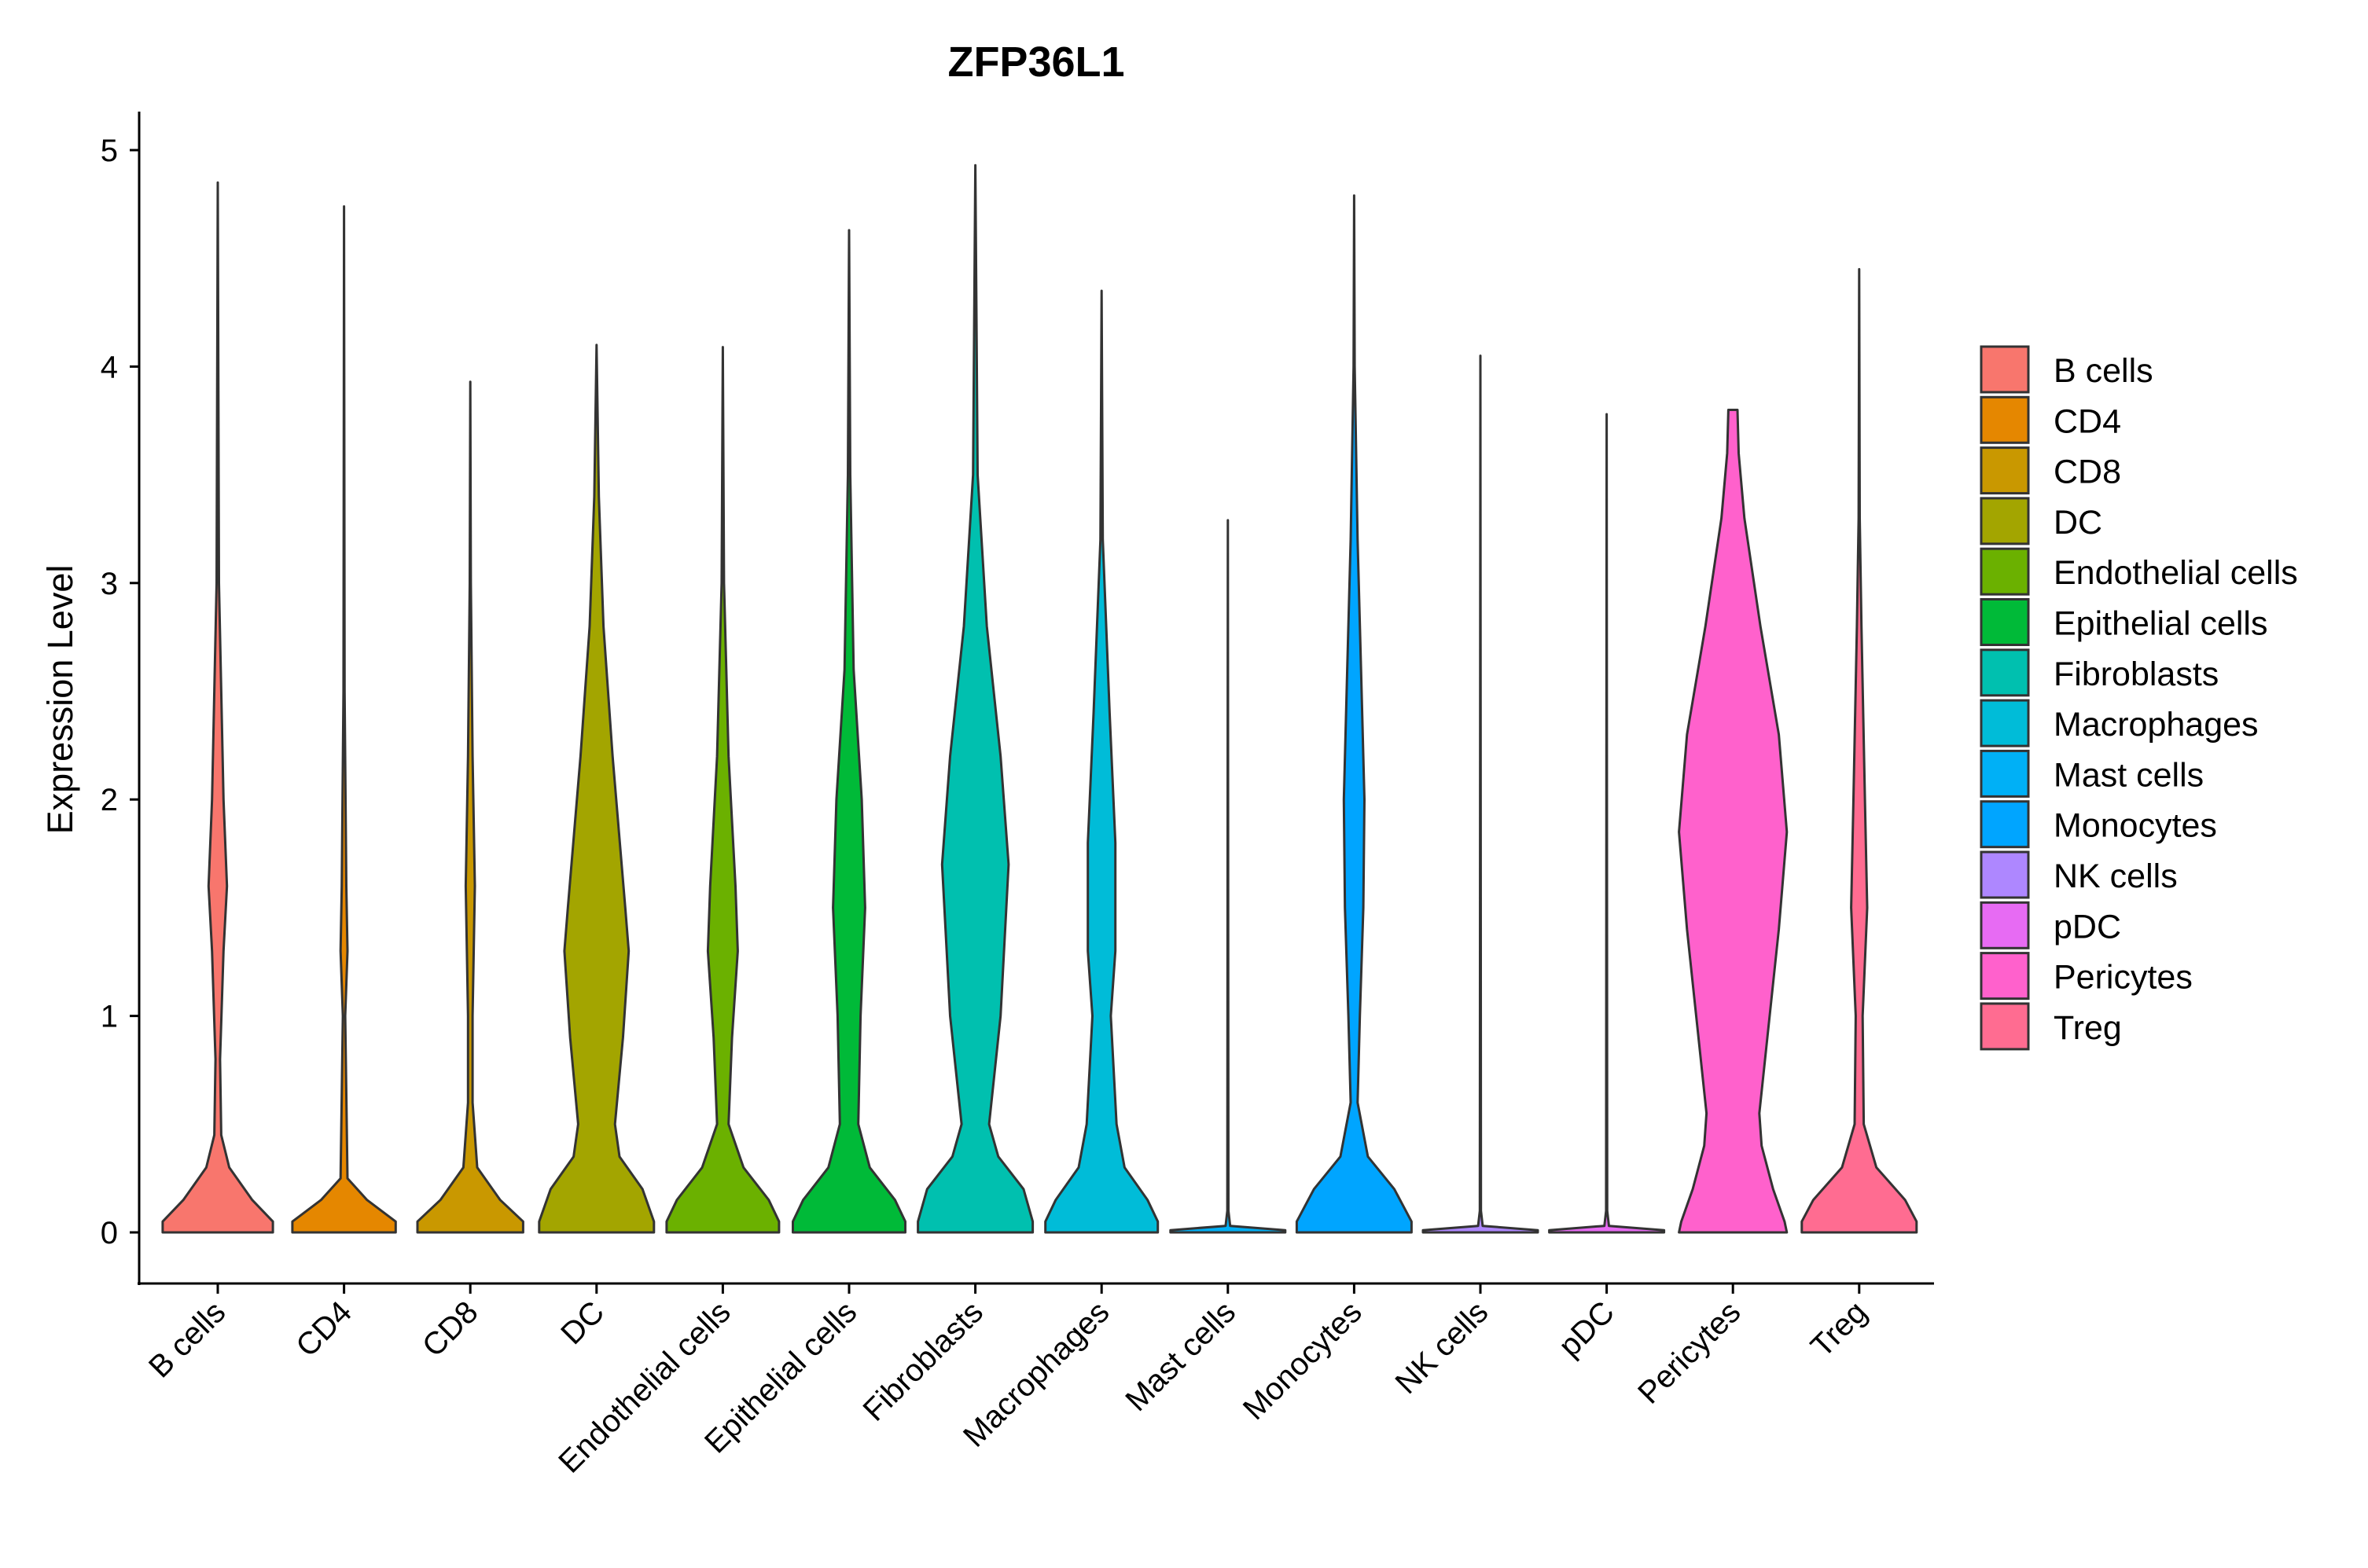  I want to click on y-axis-ticks: 0 1 2 3 4 5, so click(120, 692).